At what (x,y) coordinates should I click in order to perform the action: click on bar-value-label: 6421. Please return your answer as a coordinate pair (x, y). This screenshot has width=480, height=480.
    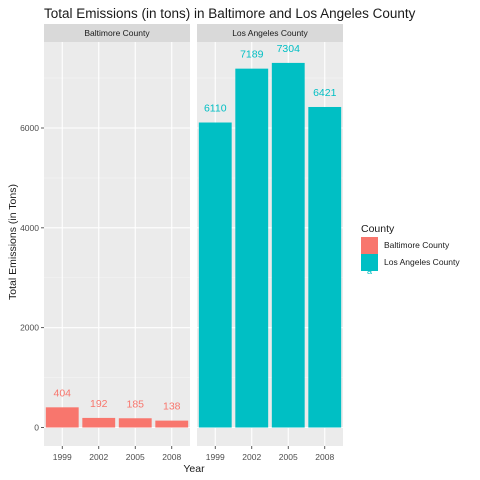
    Looking at the image, I should click on (325, 93).